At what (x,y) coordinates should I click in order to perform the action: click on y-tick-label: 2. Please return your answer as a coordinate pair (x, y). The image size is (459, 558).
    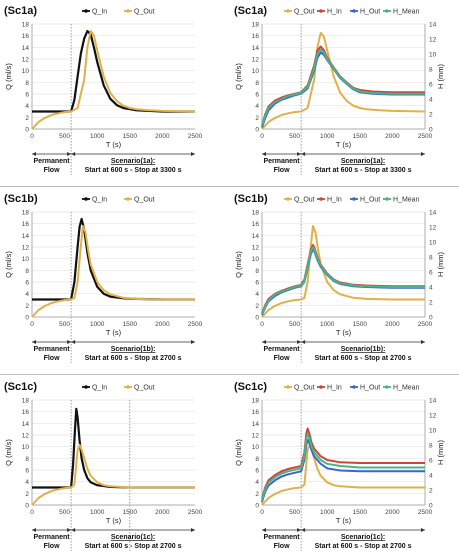
    Looking at the image, I should click on (257, 118).